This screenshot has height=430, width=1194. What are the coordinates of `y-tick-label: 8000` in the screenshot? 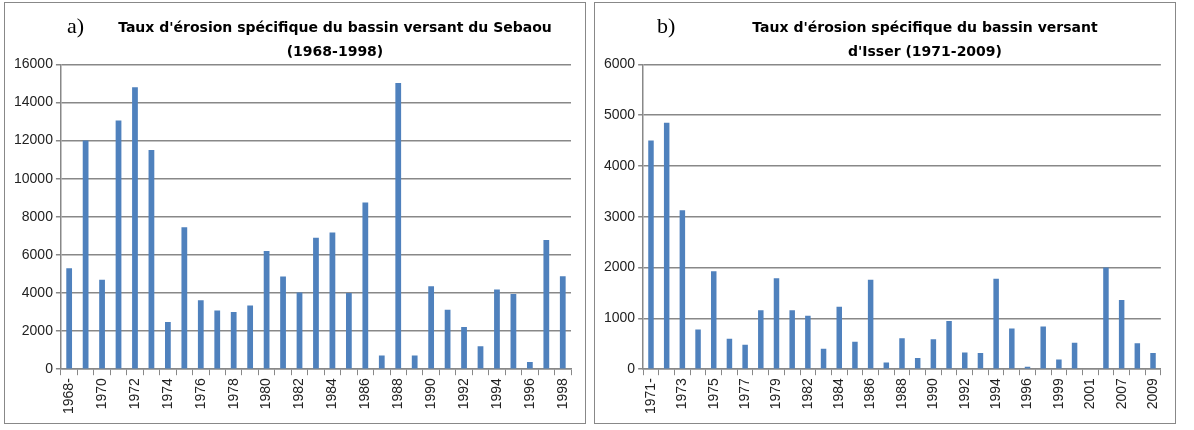 It's located at (37, 215).